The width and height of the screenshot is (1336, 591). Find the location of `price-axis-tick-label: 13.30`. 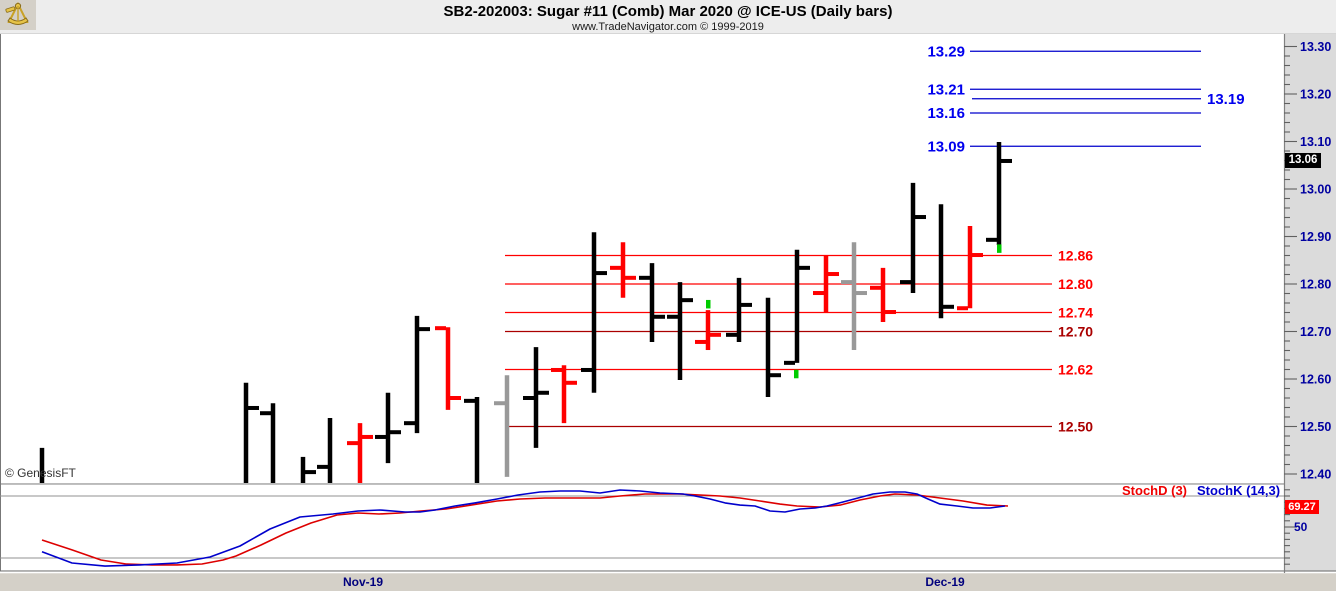

price-axis-tick-label: 13.30 is located at coordinates (1315, 47).